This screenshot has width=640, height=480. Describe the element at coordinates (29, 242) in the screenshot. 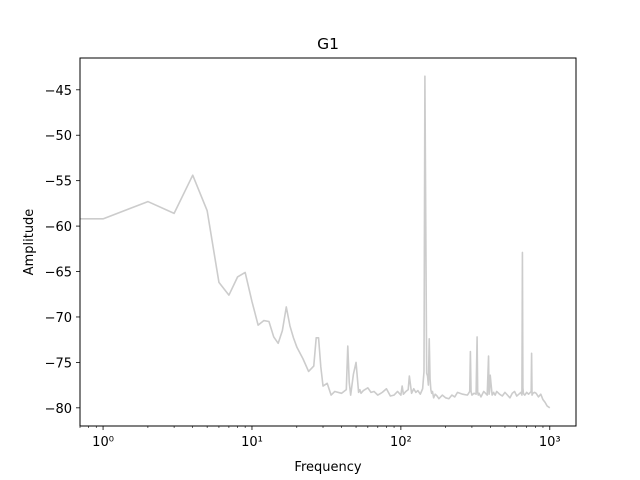

I see `y-axis-label: Amplitude` at that location.